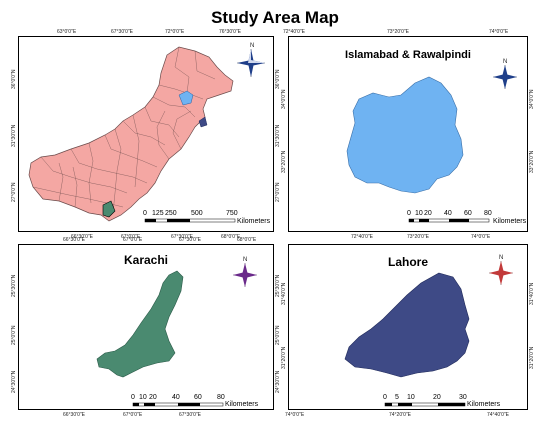 This screenshot has width=550, height=430. Describe the element at coordinates (231, 237) in the screenshot. I see `bottom-tick: 68°0'0"E` at that location.